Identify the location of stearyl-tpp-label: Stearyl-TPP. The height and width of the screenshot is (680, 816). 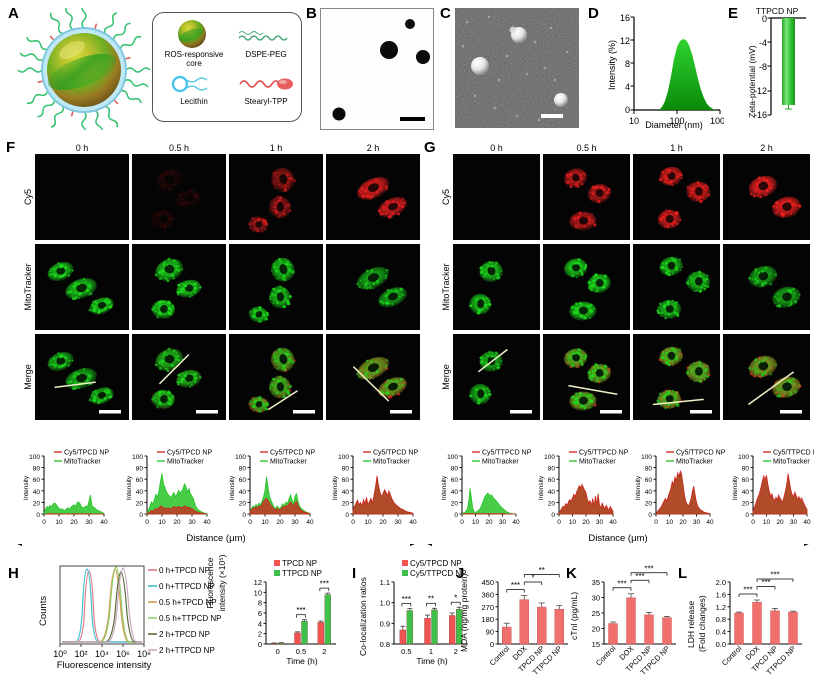
(266, 101).